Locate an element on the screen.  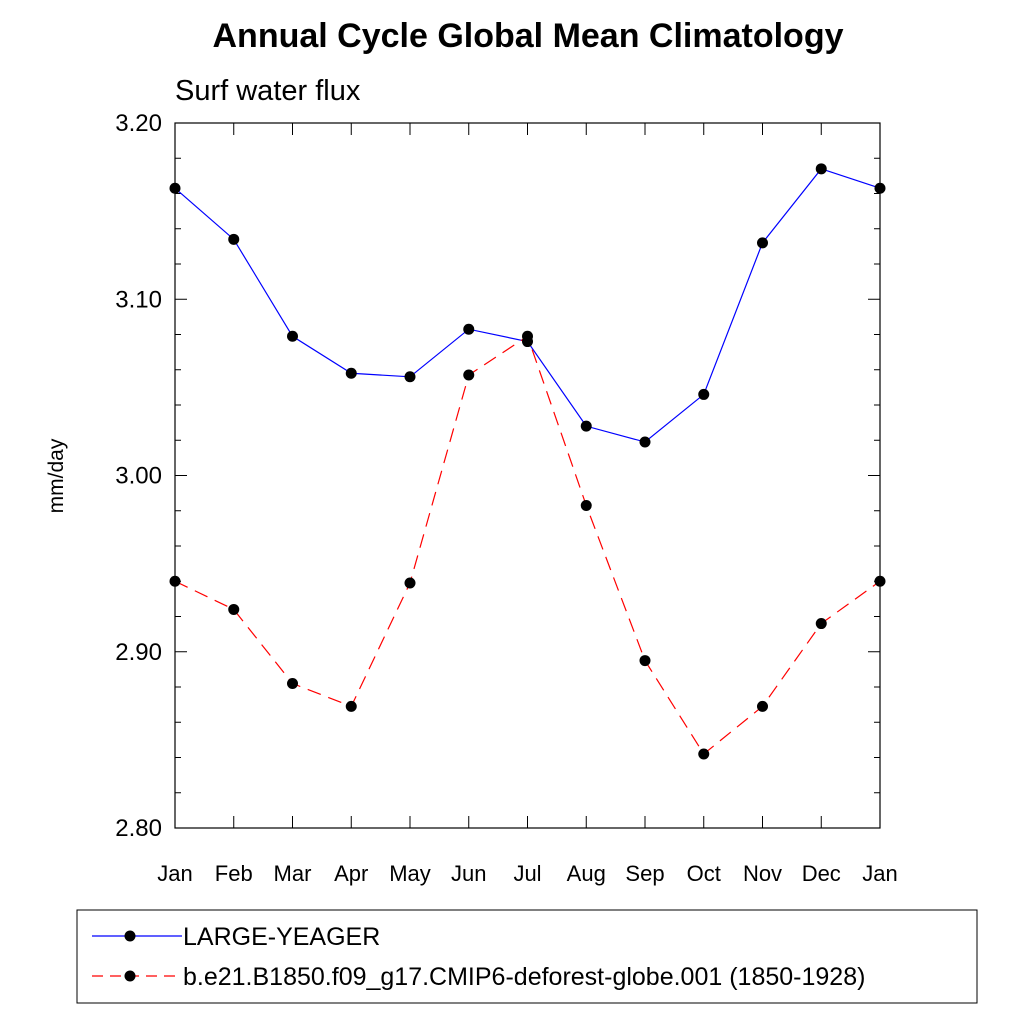
y-tick-label: 2.80 is located at coordinates (138, 828).